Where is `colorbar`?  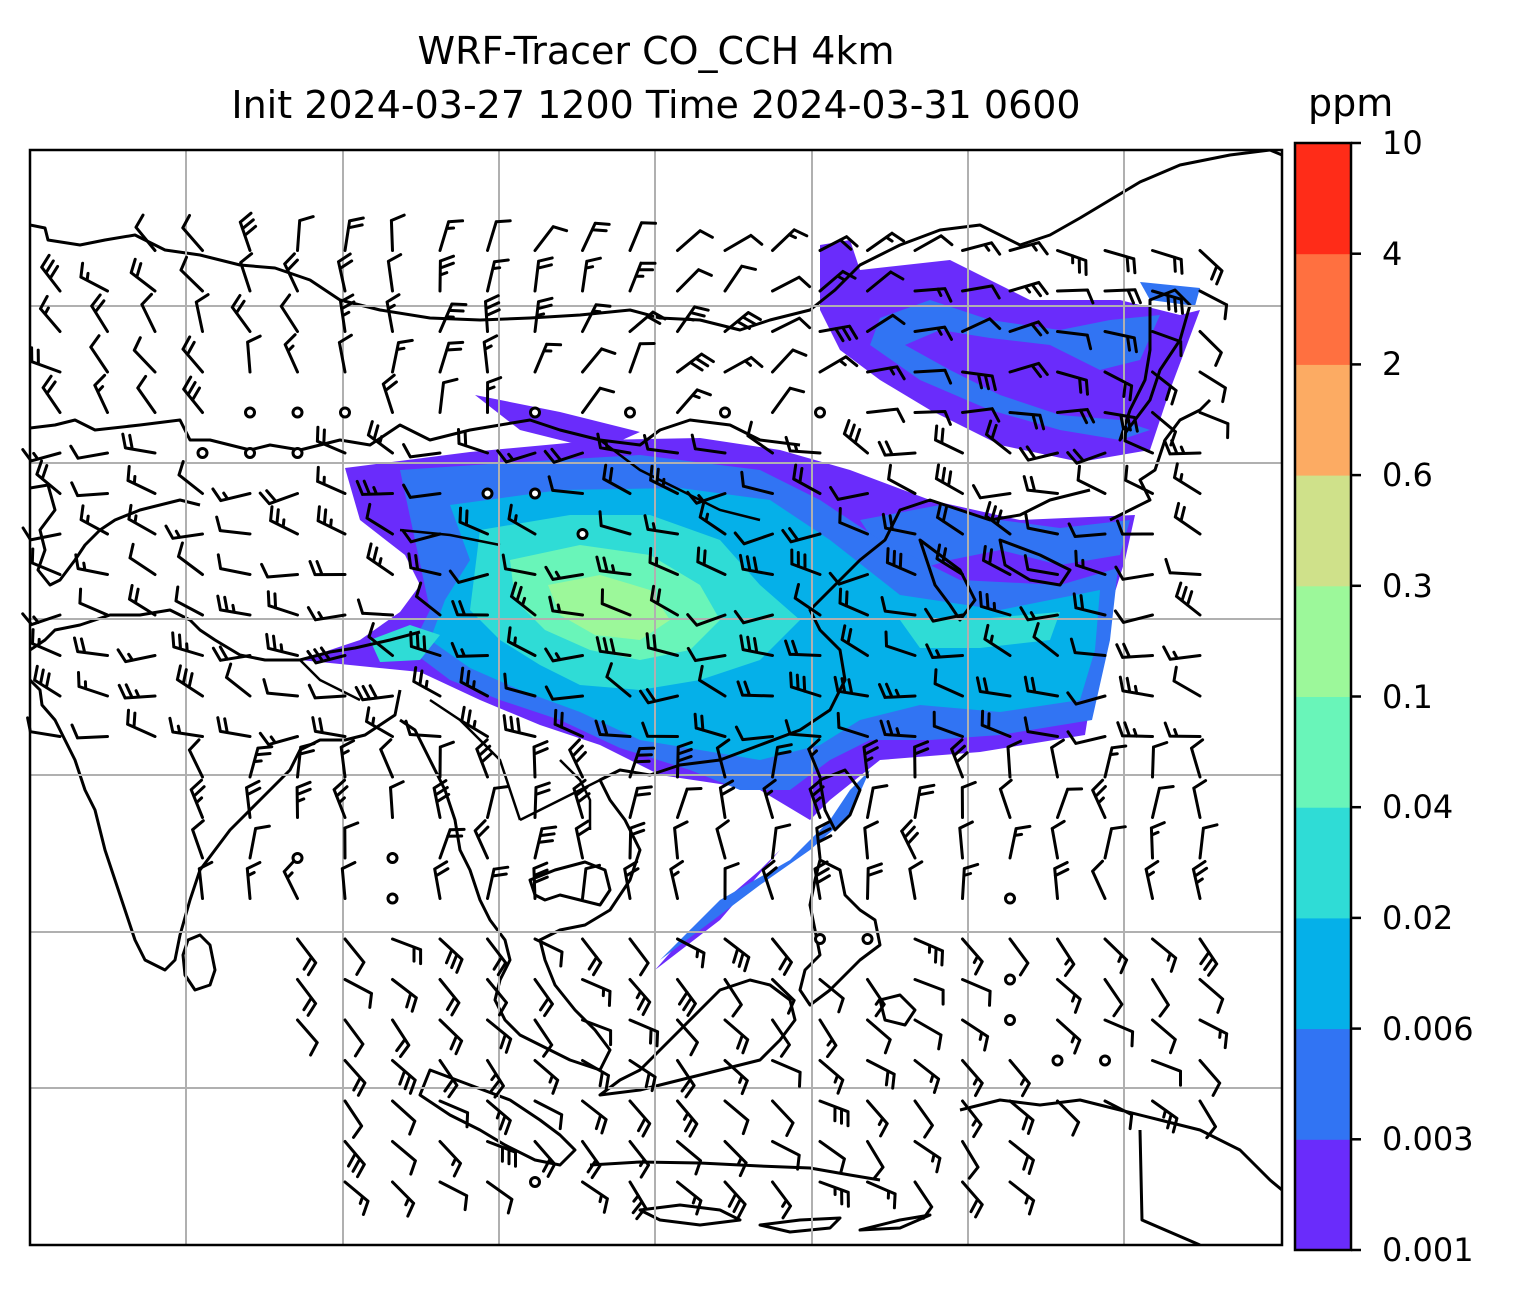 colorbar is located at coordinates (1328, 696).